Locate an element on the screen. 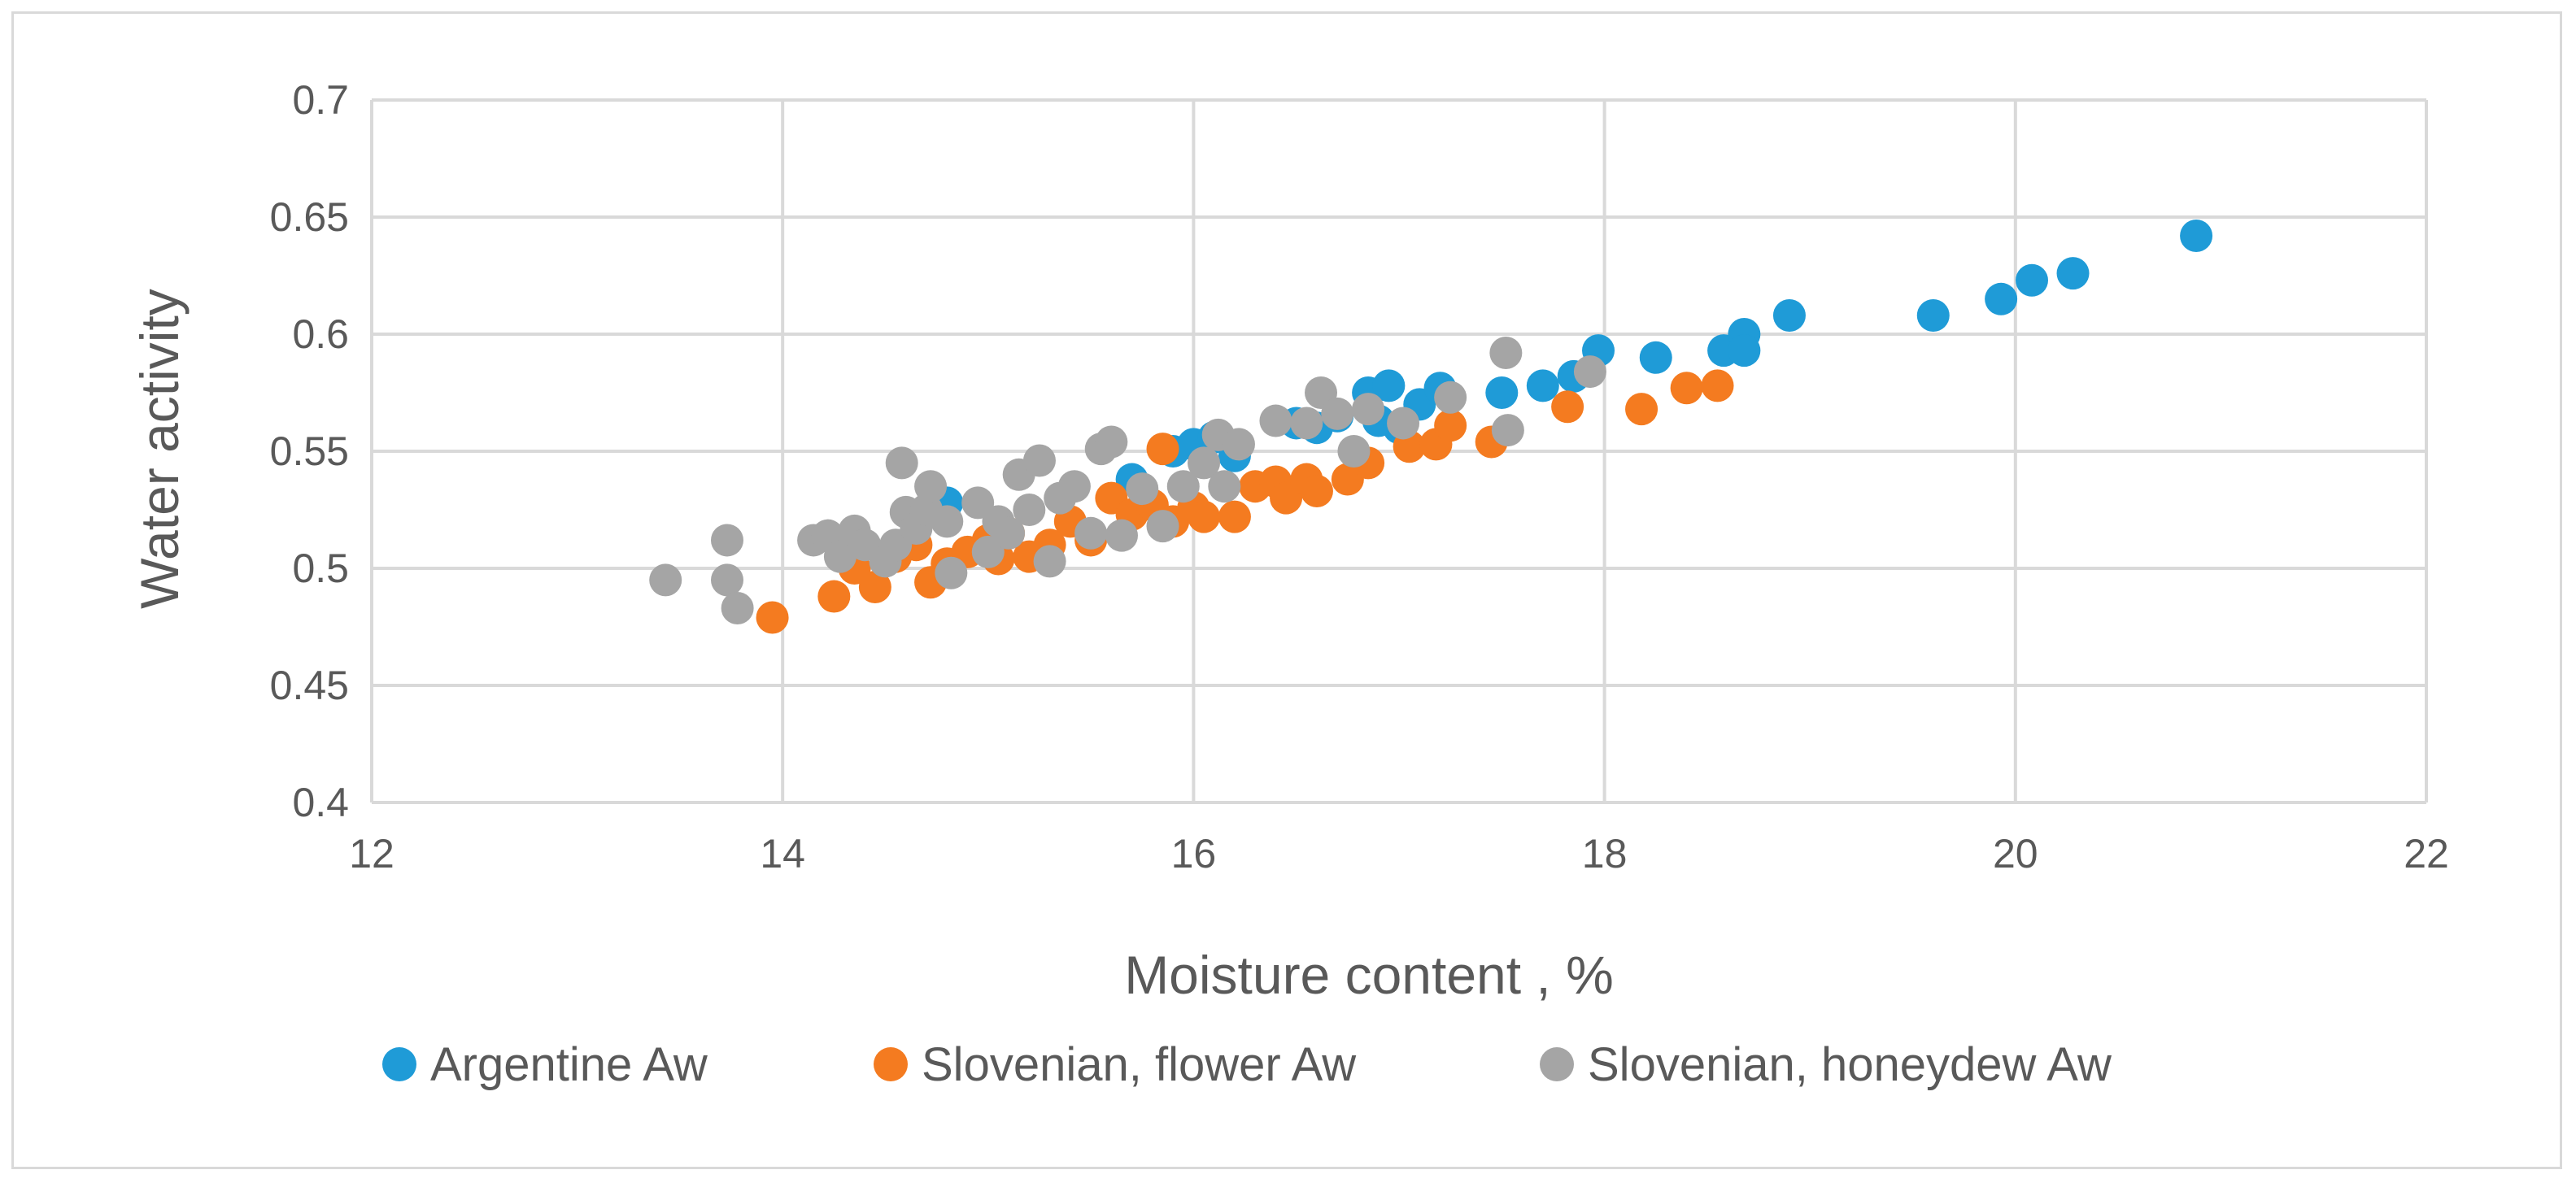 This screenshot has width=2576, height=1196. y-tick-label: 0.5 is located at coordinates (320, 568).